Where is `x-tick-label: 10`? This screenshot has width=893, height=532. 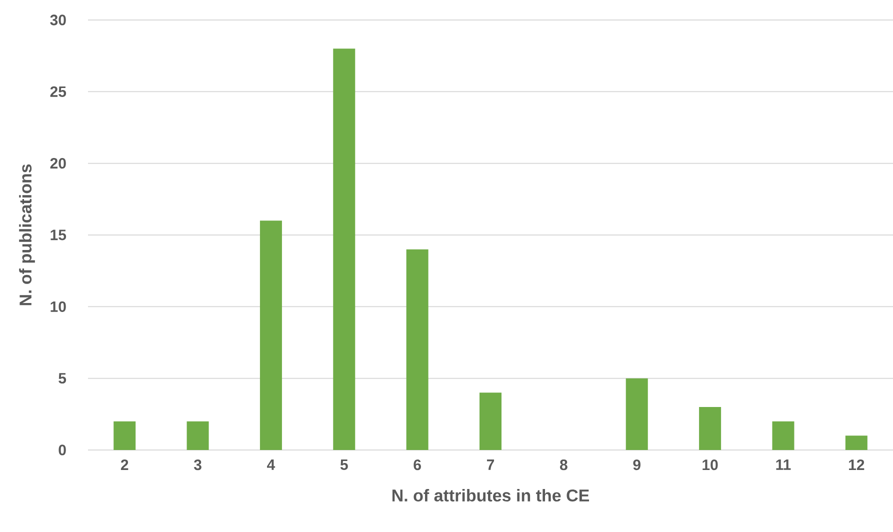 x-tick-label: 10 is located at coordinates (710, 465).